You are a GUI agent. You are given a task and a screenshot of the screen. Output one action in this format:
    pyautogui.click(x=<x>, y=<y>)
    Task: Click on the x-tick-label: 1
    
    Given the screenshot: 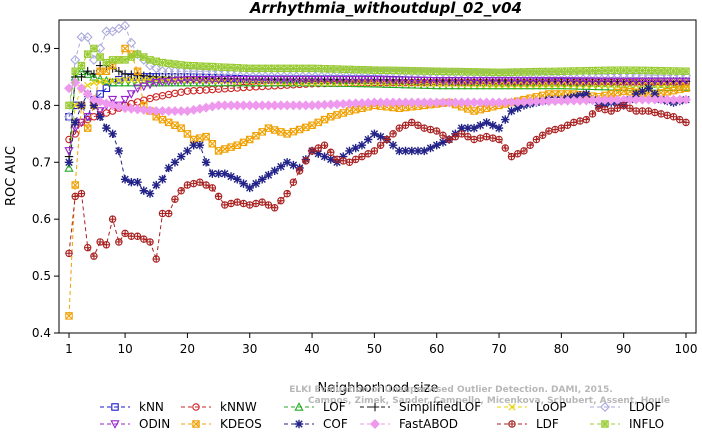 What is the action you would take?
    pyautogui.click(x=69, y=349)
    